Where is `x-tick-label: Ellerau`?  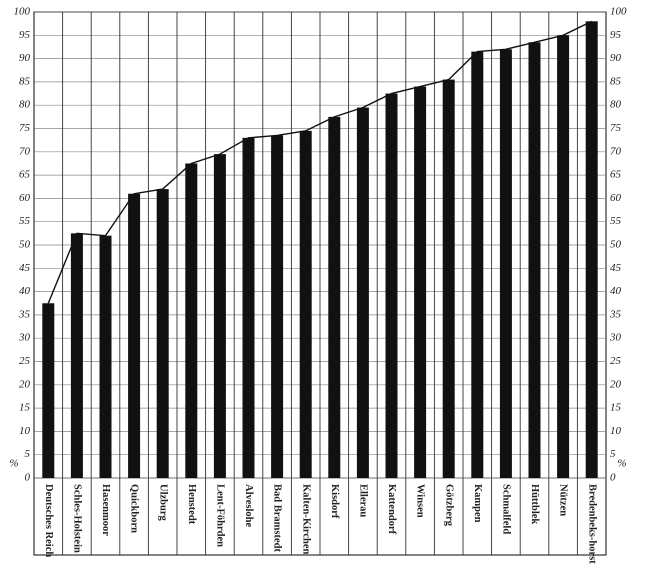 x-tick-label: Ellerau is located at coordinates (362, 500).